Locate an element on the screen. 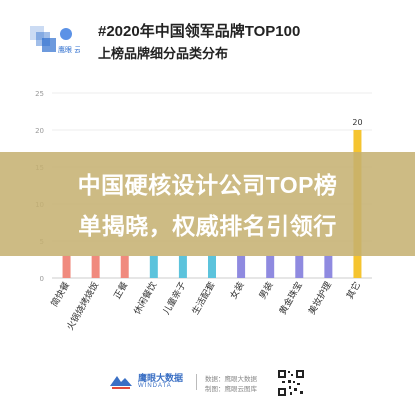 This screenshot has width=415, height=400. x-tick-label: 女装 is located at coordinates (236, 291).